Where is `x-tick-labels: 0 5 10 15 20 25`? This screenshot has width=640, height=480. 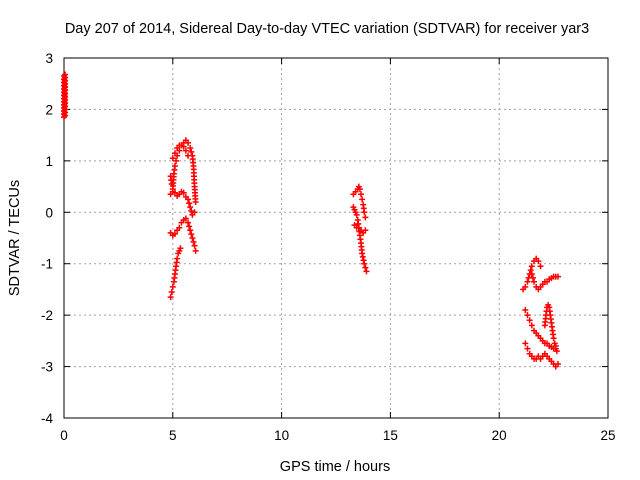
x-tick-labels: 0 5 10 15 20 25 is located at coordinates (337, 435).